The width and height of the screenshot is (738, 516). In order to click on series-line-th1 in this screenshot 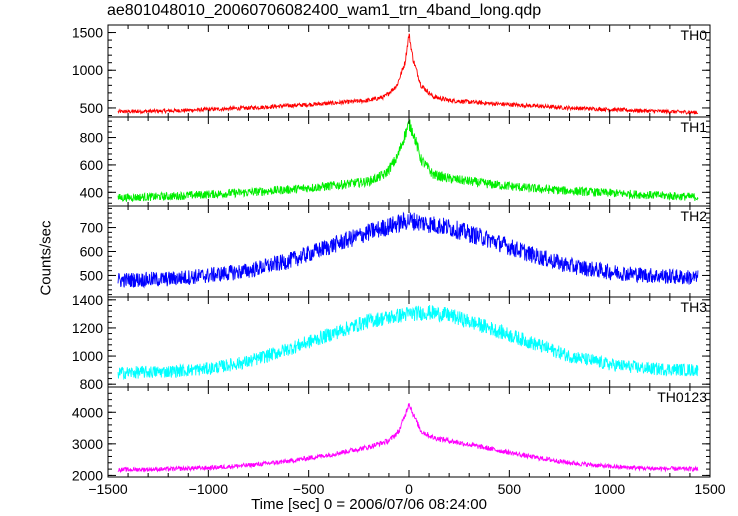, I will do `click(408, 161)`.